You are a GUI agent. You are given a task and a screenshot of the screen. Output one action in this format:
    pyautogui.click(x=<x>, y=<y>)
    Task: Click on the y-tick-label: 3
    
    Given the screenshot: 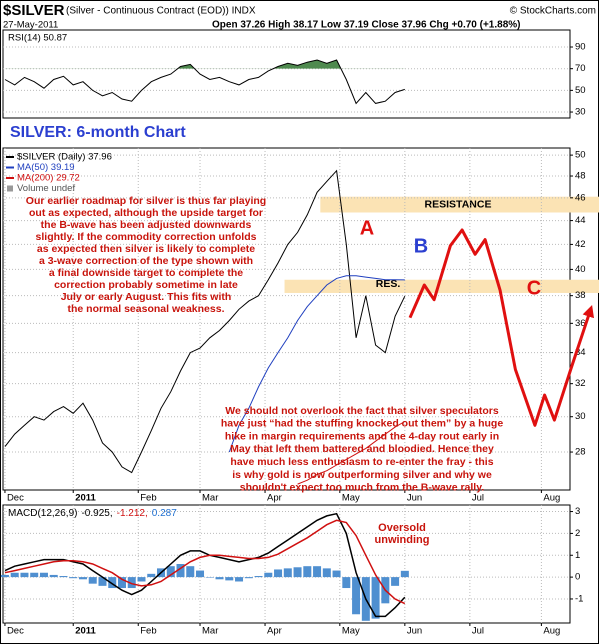 What is the action you would take?
    pyautogui.click(x=577, y=511)
    